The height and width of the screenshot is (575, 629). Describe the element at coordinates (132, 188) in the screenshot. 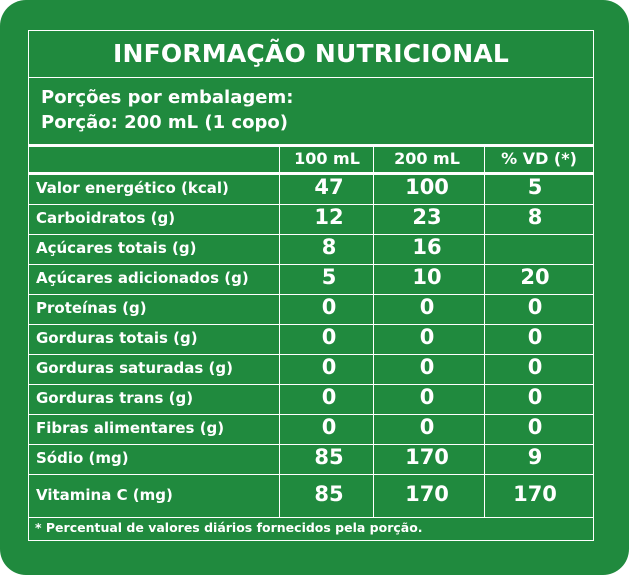

I see `nutrient-label: Valor energético (kcal)` at that location.